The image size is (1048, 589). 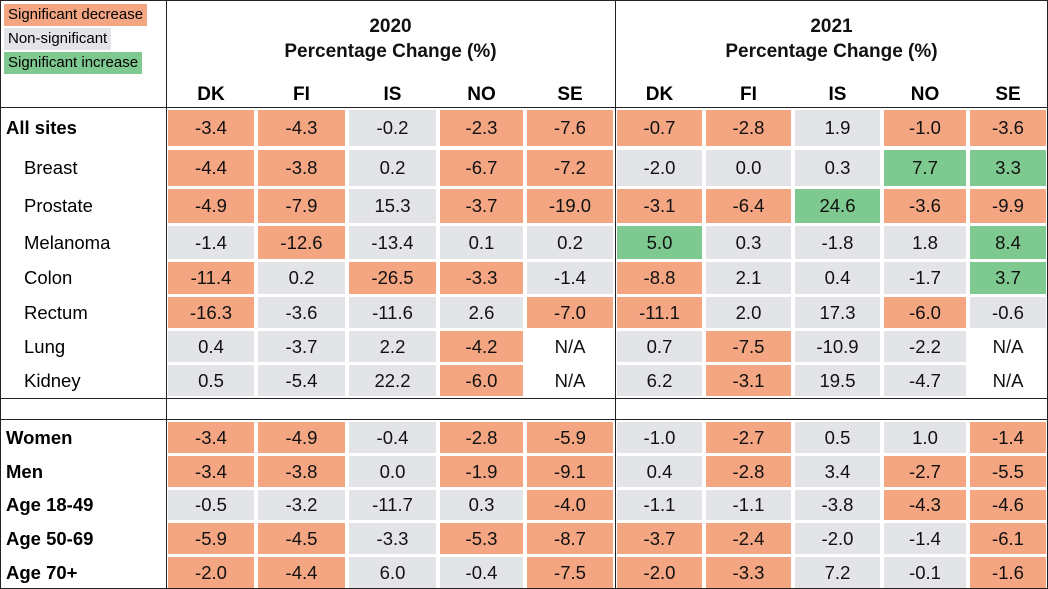 I want to click on row-label-rectum: Rectum, so click(x=56, y=312).